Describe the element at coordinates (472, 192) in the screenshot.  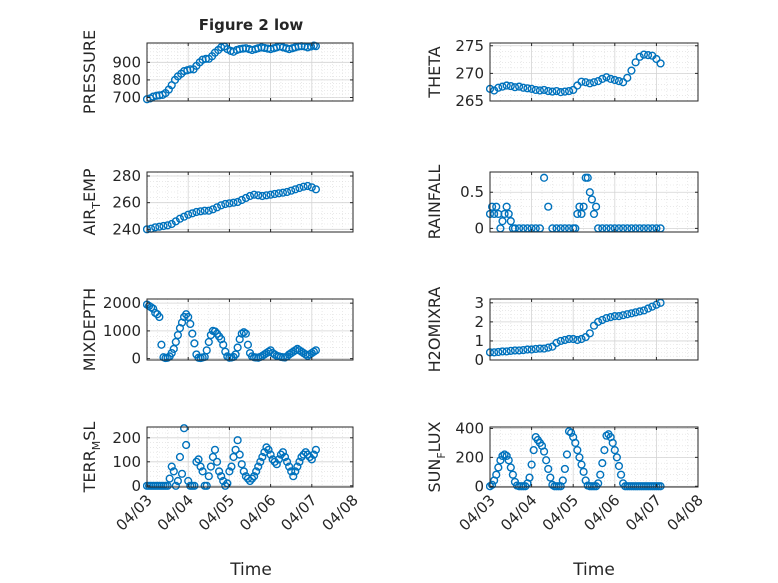
I see `y-tick-label: 0.5` at that location.